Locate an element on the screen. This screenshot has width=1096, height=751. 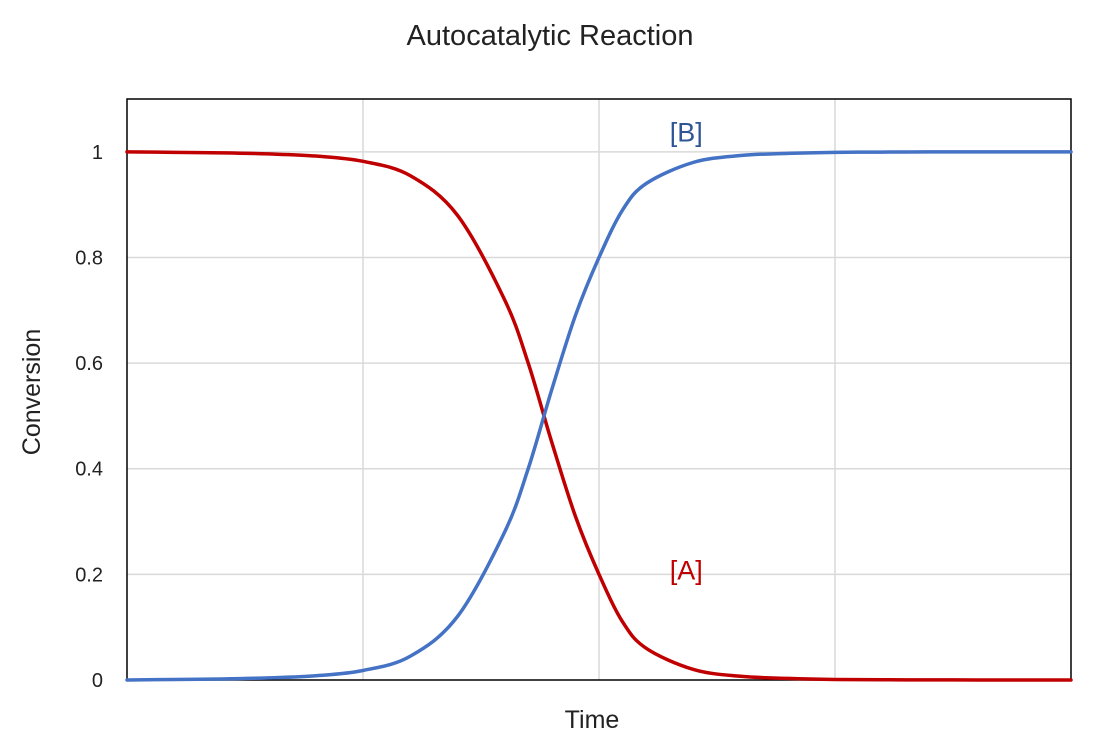
y-tick-label-2: 0.4 is located at coordinates (89, 470).